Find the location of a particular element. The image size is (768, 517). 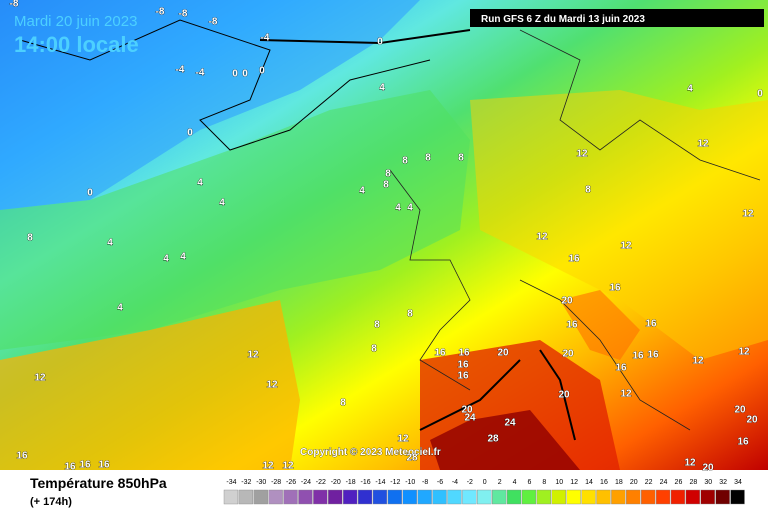

legend-label: 34 is located at coordinates (738, 482).